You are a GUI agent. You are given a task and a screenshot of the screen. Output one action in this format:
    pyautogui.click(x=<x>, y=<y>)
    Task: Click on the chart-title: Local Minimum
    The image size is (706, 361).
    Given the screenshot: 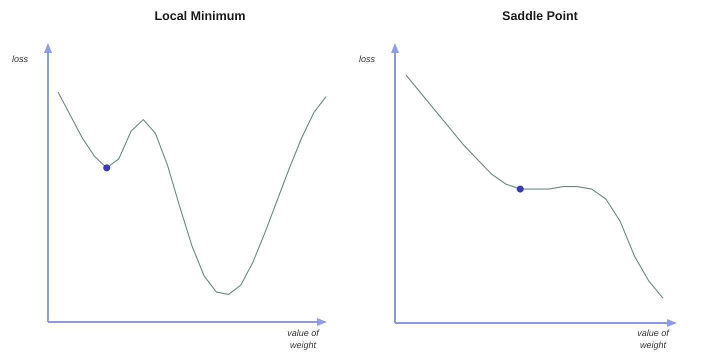 What is the action you would take?
    pyautogui.click(x=200, y=16)
    